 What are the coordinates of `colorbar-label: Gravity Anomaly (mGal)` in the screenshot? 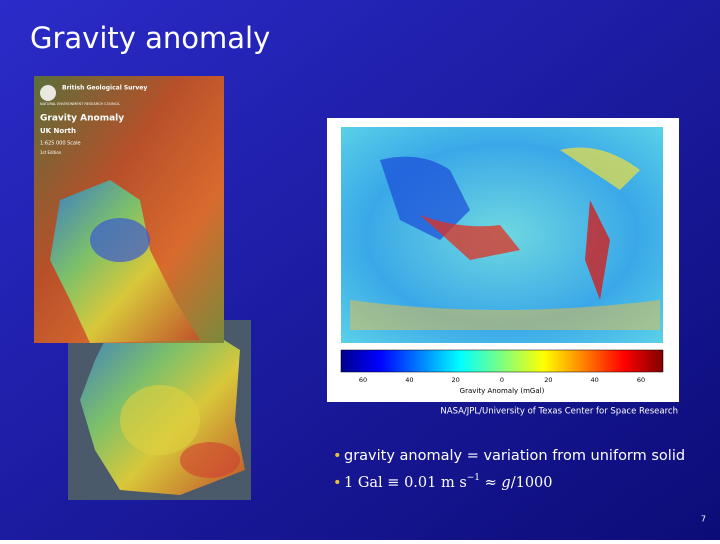 It's located at (502, 391).